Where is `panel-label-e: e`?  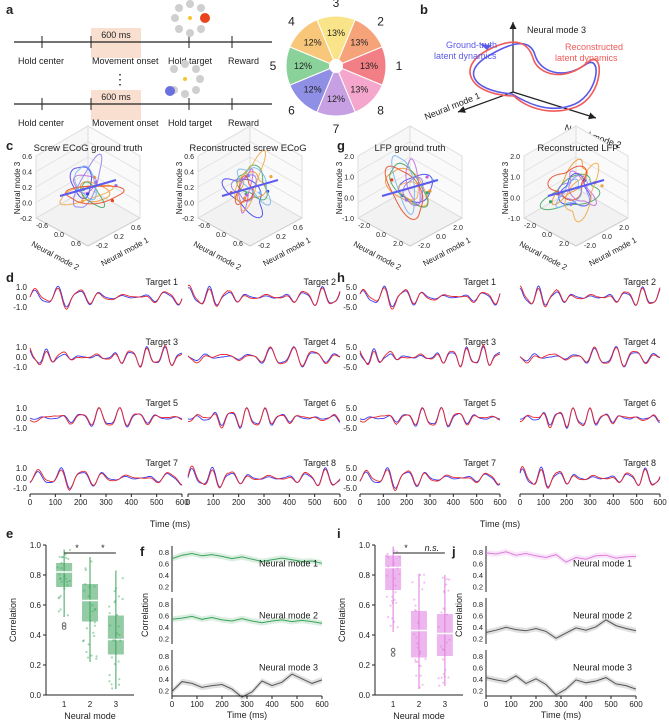 panel-label-e: e is located at coordinates (9, 533).